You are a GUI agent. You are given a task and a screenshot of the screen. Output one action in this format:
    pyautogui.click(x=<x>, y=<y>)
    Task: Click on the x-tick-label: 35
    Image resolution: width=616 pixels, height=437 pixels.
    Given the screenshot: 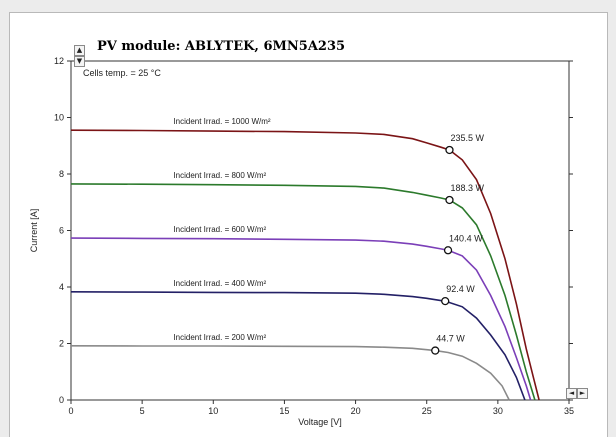 What is the action you would take?
    pyautogui.click(x=569, y=411)
    